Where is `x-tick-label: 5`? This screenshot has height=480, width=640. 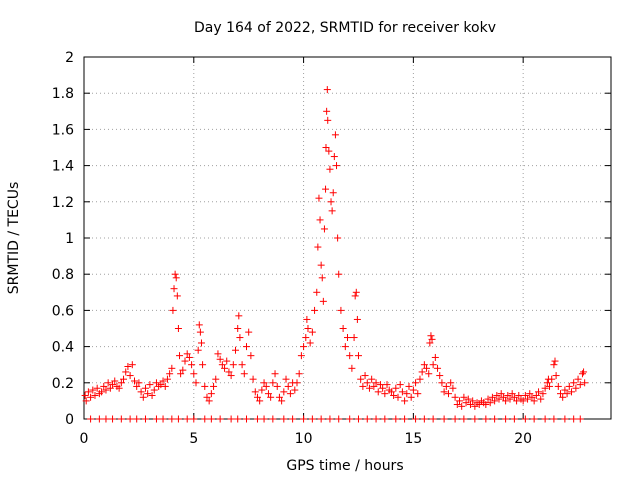
x-tick-label: 5 is located at coordinates (193, 439).